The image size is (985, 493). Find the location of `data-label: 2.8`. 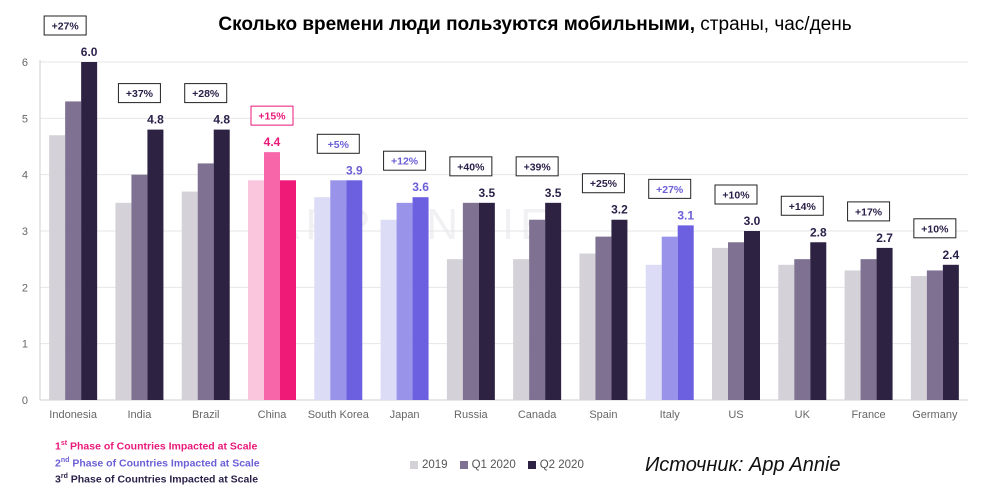

data-label: 2.8 is located at coordinates (818, 232).